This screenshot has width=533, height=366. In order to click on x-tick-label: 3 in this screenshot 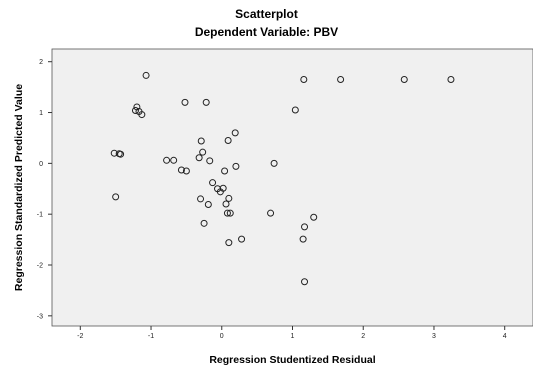, I will do `click(434, 336)`.